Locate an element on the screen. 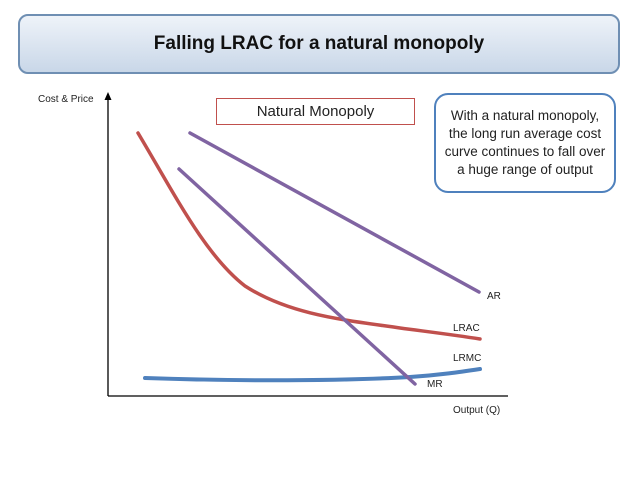 This screenshot has height=479, width=638. lrmc-curve is located at coordinates (312, 375).